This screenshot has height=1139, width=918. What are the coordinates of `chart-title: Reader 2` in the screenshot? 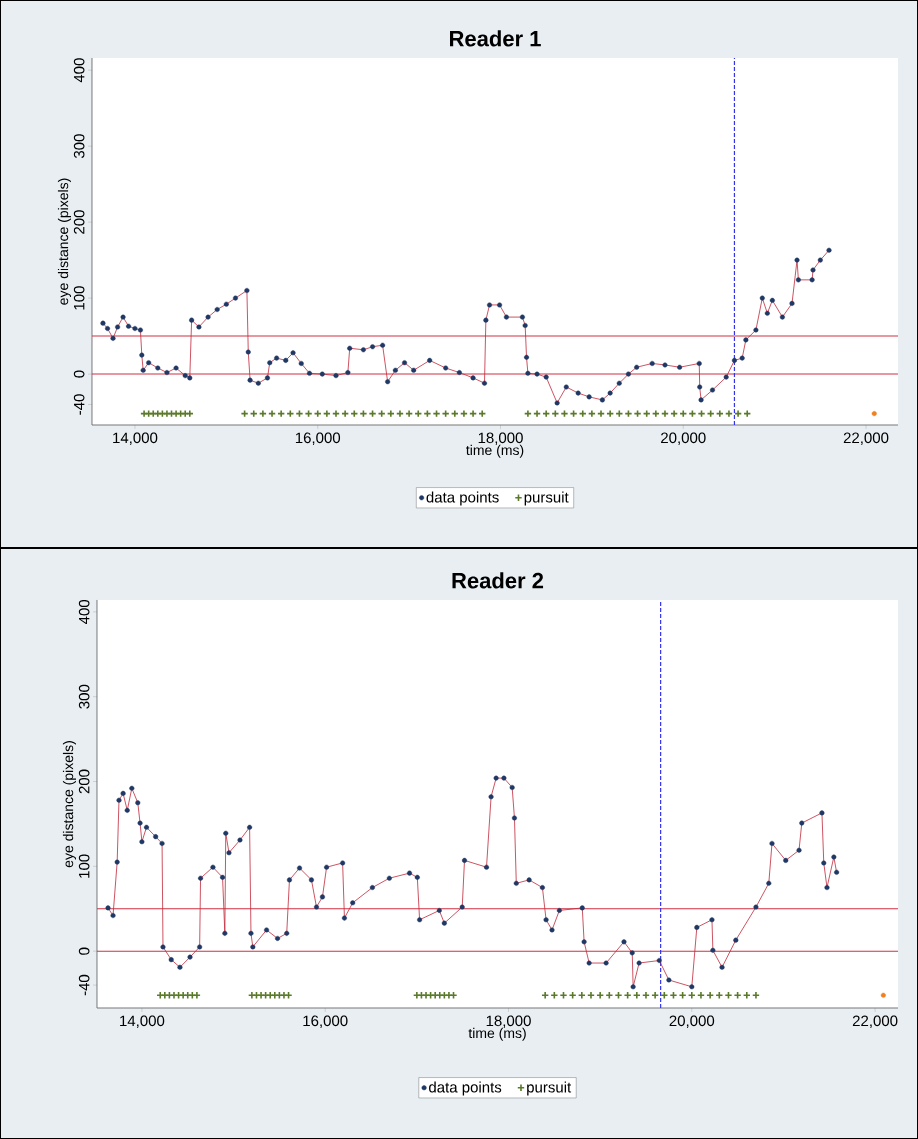 It's located at (498, 580).